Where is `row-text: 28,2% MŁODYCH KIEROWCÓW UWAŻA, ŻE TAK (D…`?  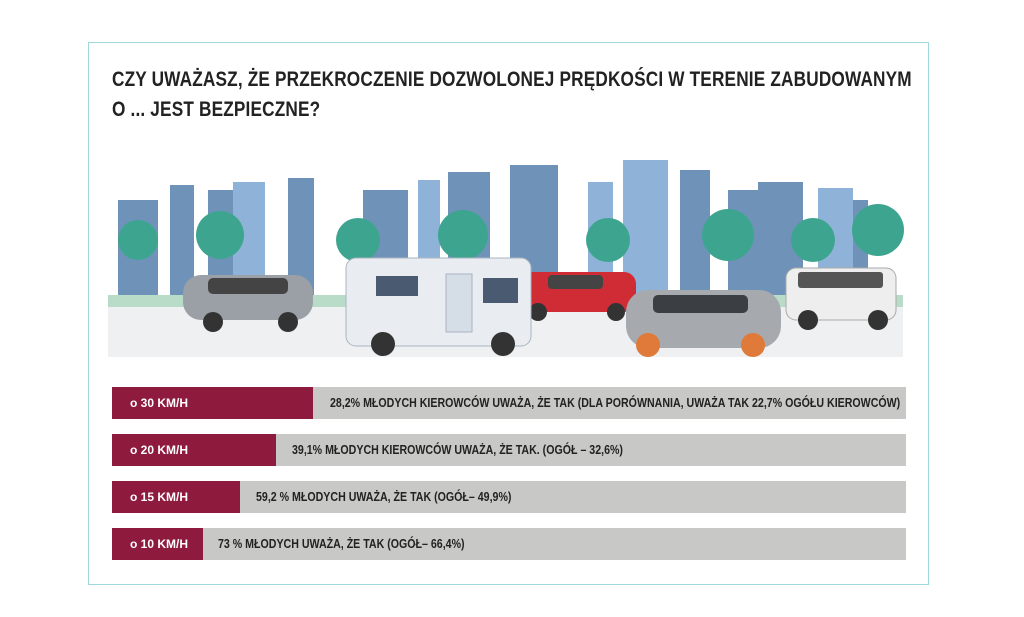
row-text: 28,2% MŁODYCH KIEROWCÓW UWAŻA, ŻE TAK (D… is located at coordinates (615, 403).